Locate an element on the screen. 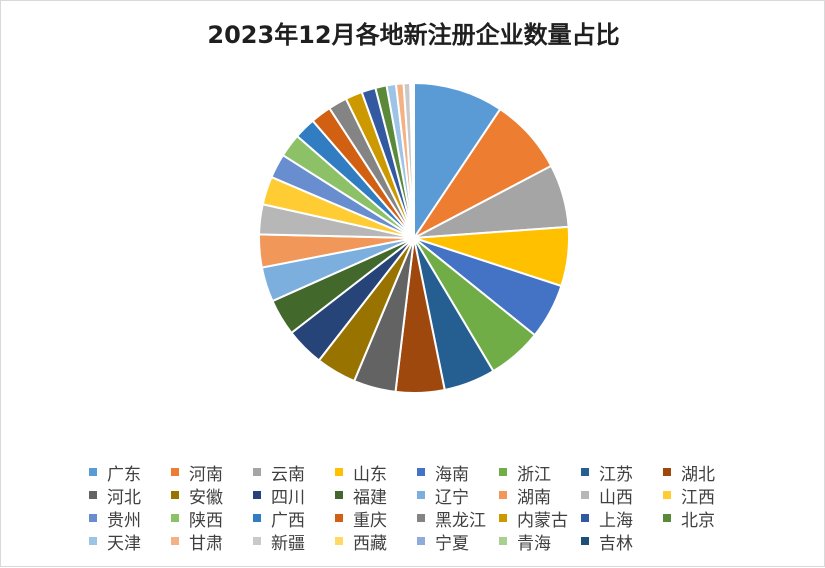 This screenshot has width=825, height=568. legend-label: 西藏 is located at coordinates (370, 543).